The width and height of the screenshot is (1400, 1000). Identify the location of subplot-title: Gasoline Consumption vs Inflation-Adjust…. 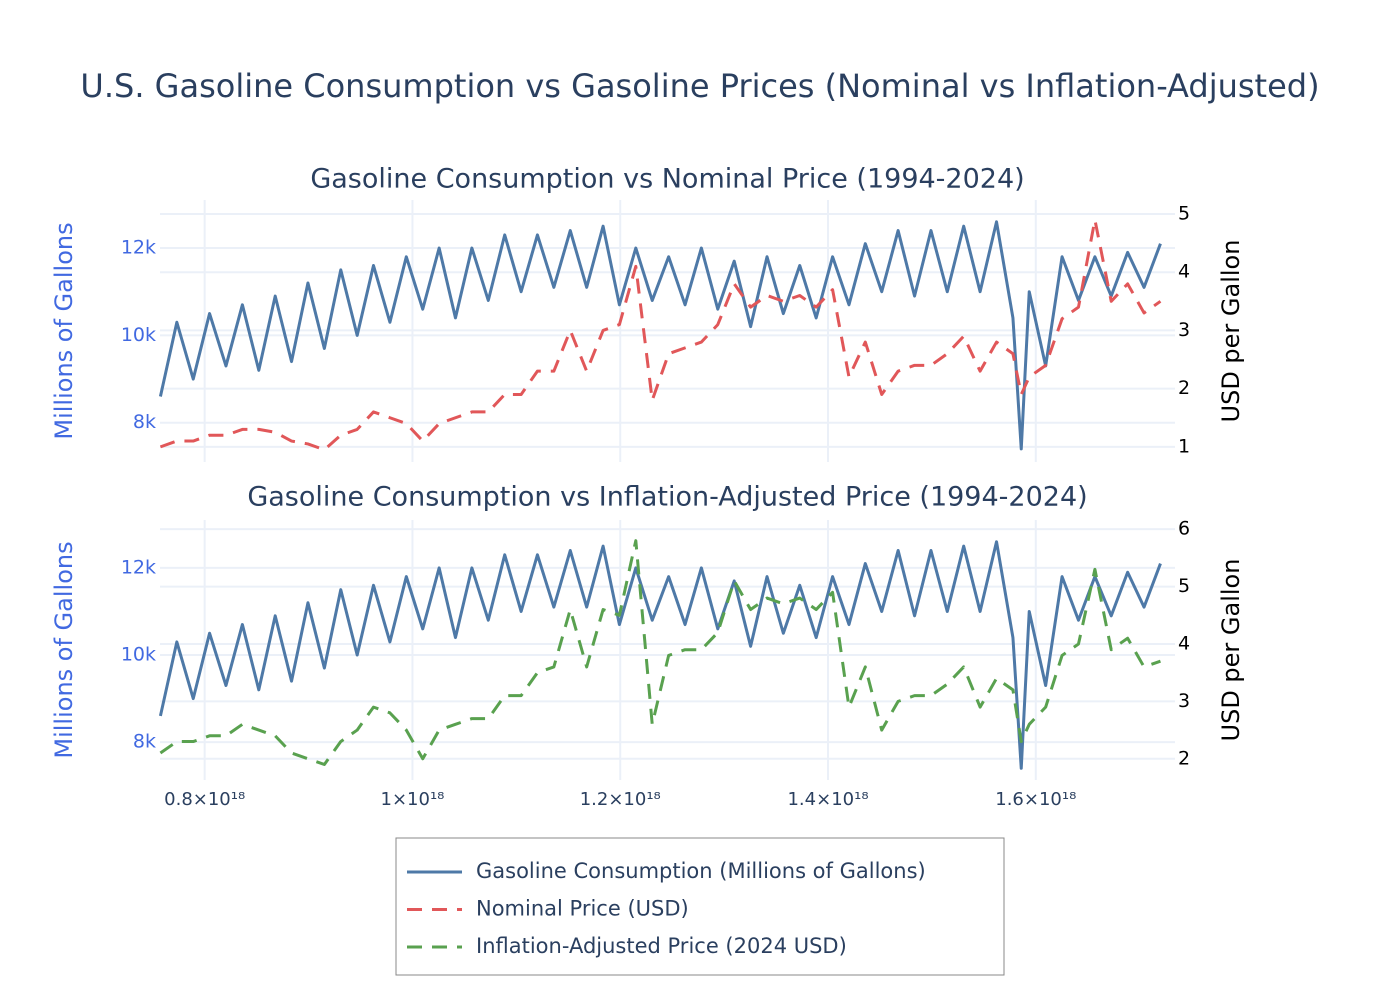
(667, 497).